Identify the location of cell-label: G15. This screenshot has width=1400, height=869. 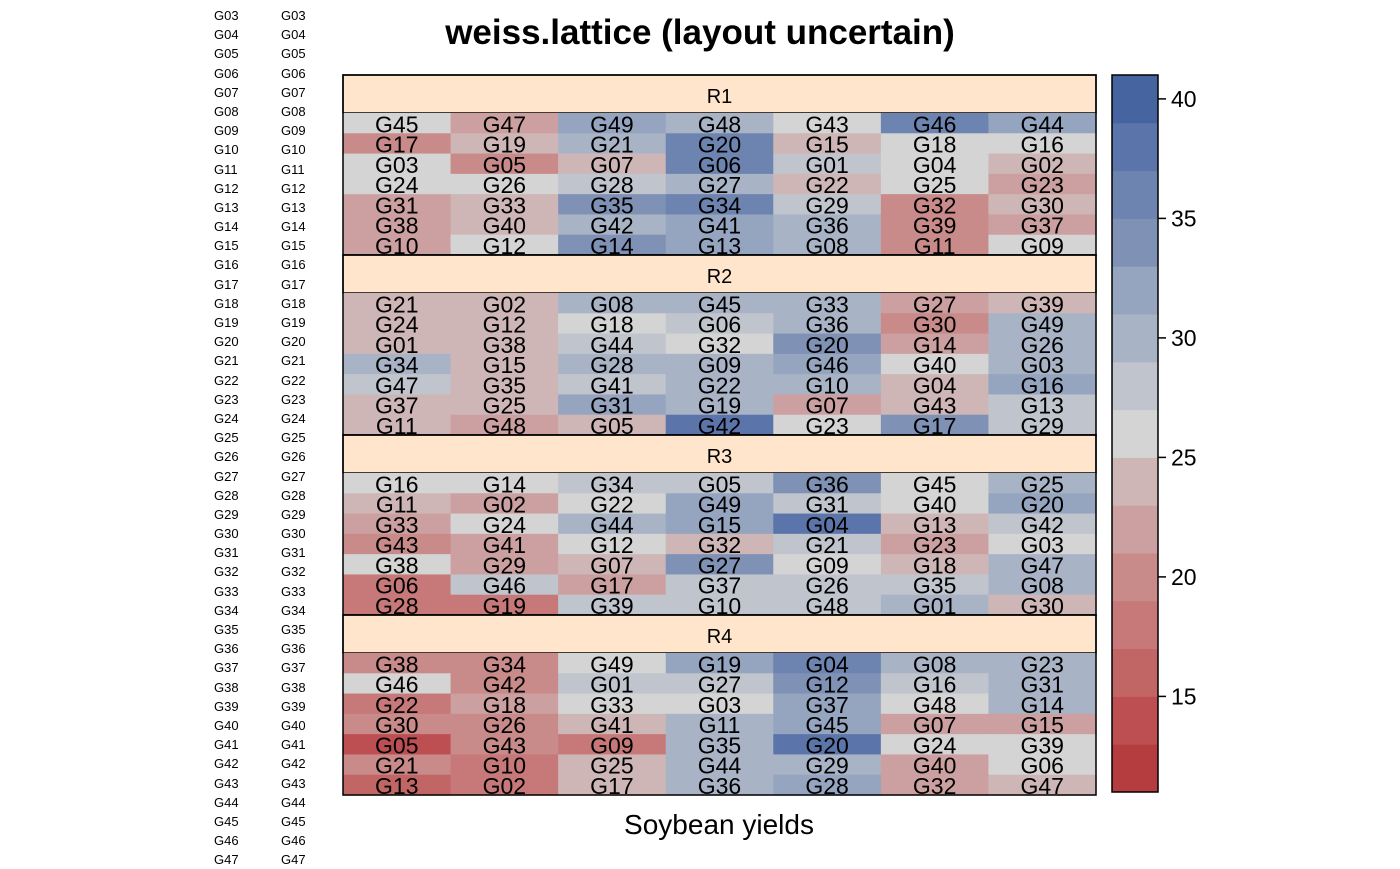
(504, 365).